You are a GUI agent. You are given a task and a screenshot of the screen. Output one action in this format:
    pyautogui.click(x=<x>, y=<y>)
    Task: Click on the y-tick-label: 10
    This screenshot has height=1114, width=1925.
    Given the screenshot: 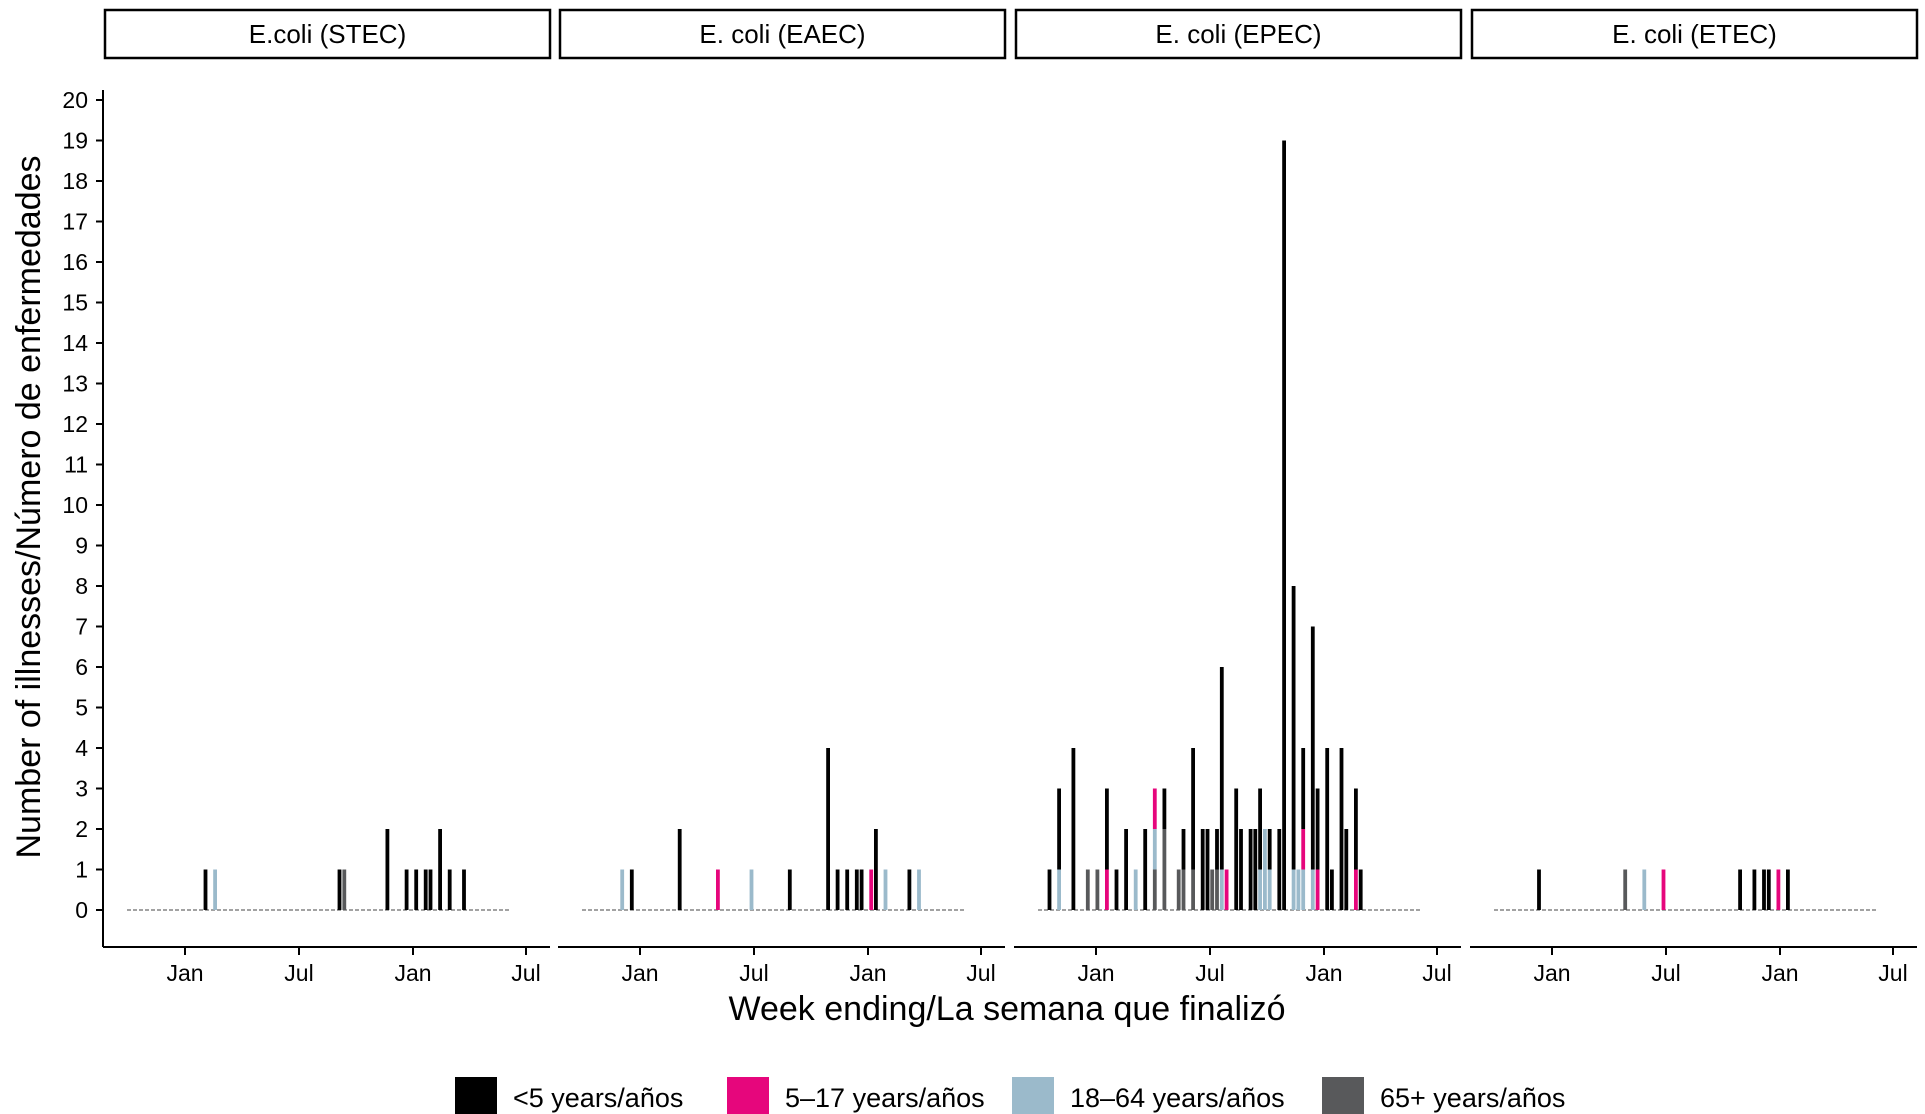 What is the action you would take?
    pyautogui.click(x=75, y=505)
    